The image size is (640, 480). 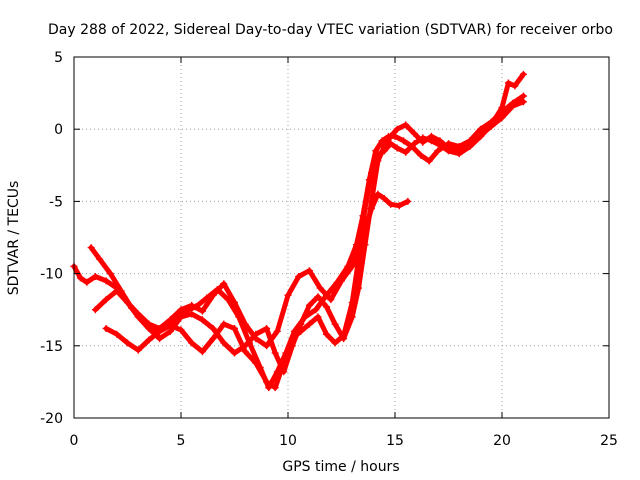 I want to click on y-tick-label: -15, so click(x=51, y=347).